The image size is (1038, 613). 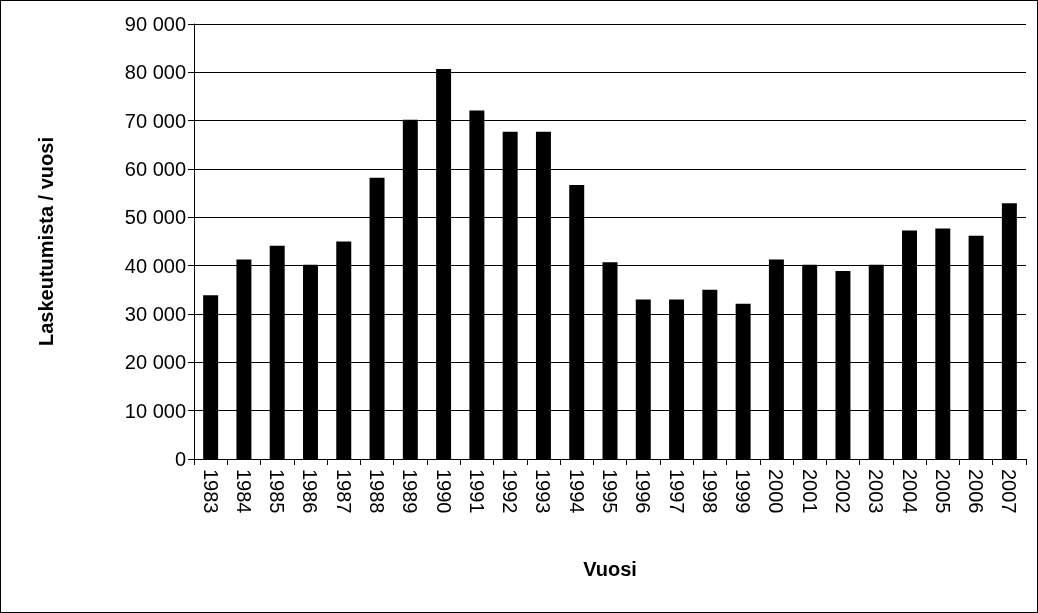 What do you see at coordinates (476, 491) in the screenshot?
I see `x-tick-label: 1991` at bounding box center [476, 491].